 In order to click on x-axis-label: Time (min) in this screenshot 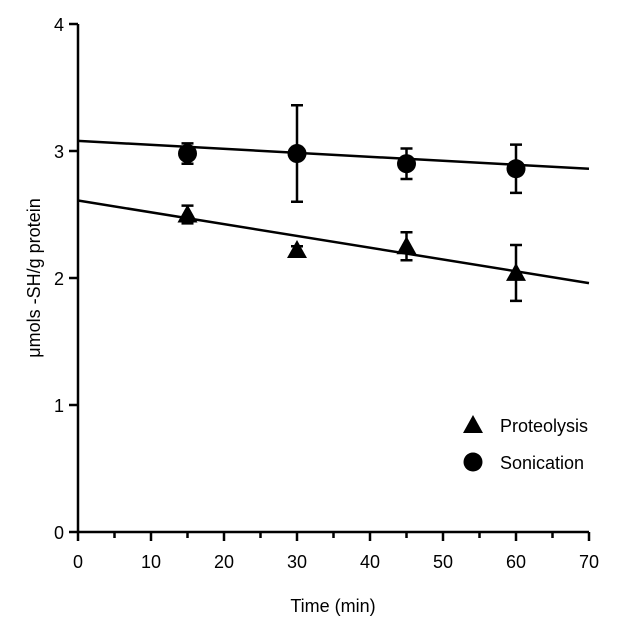, I will do `click(332, 606)`.